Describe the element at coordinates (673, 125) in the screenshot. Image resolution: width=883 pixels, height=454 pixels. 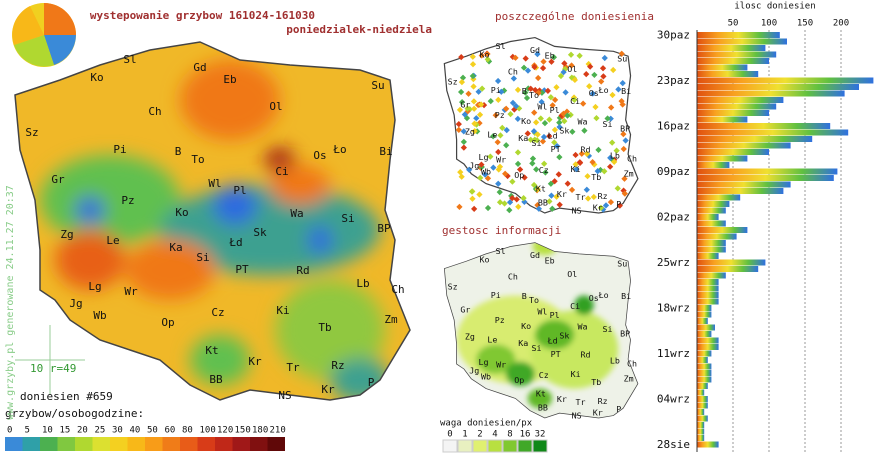
I see `y-tick-label: 16paz` at that location.